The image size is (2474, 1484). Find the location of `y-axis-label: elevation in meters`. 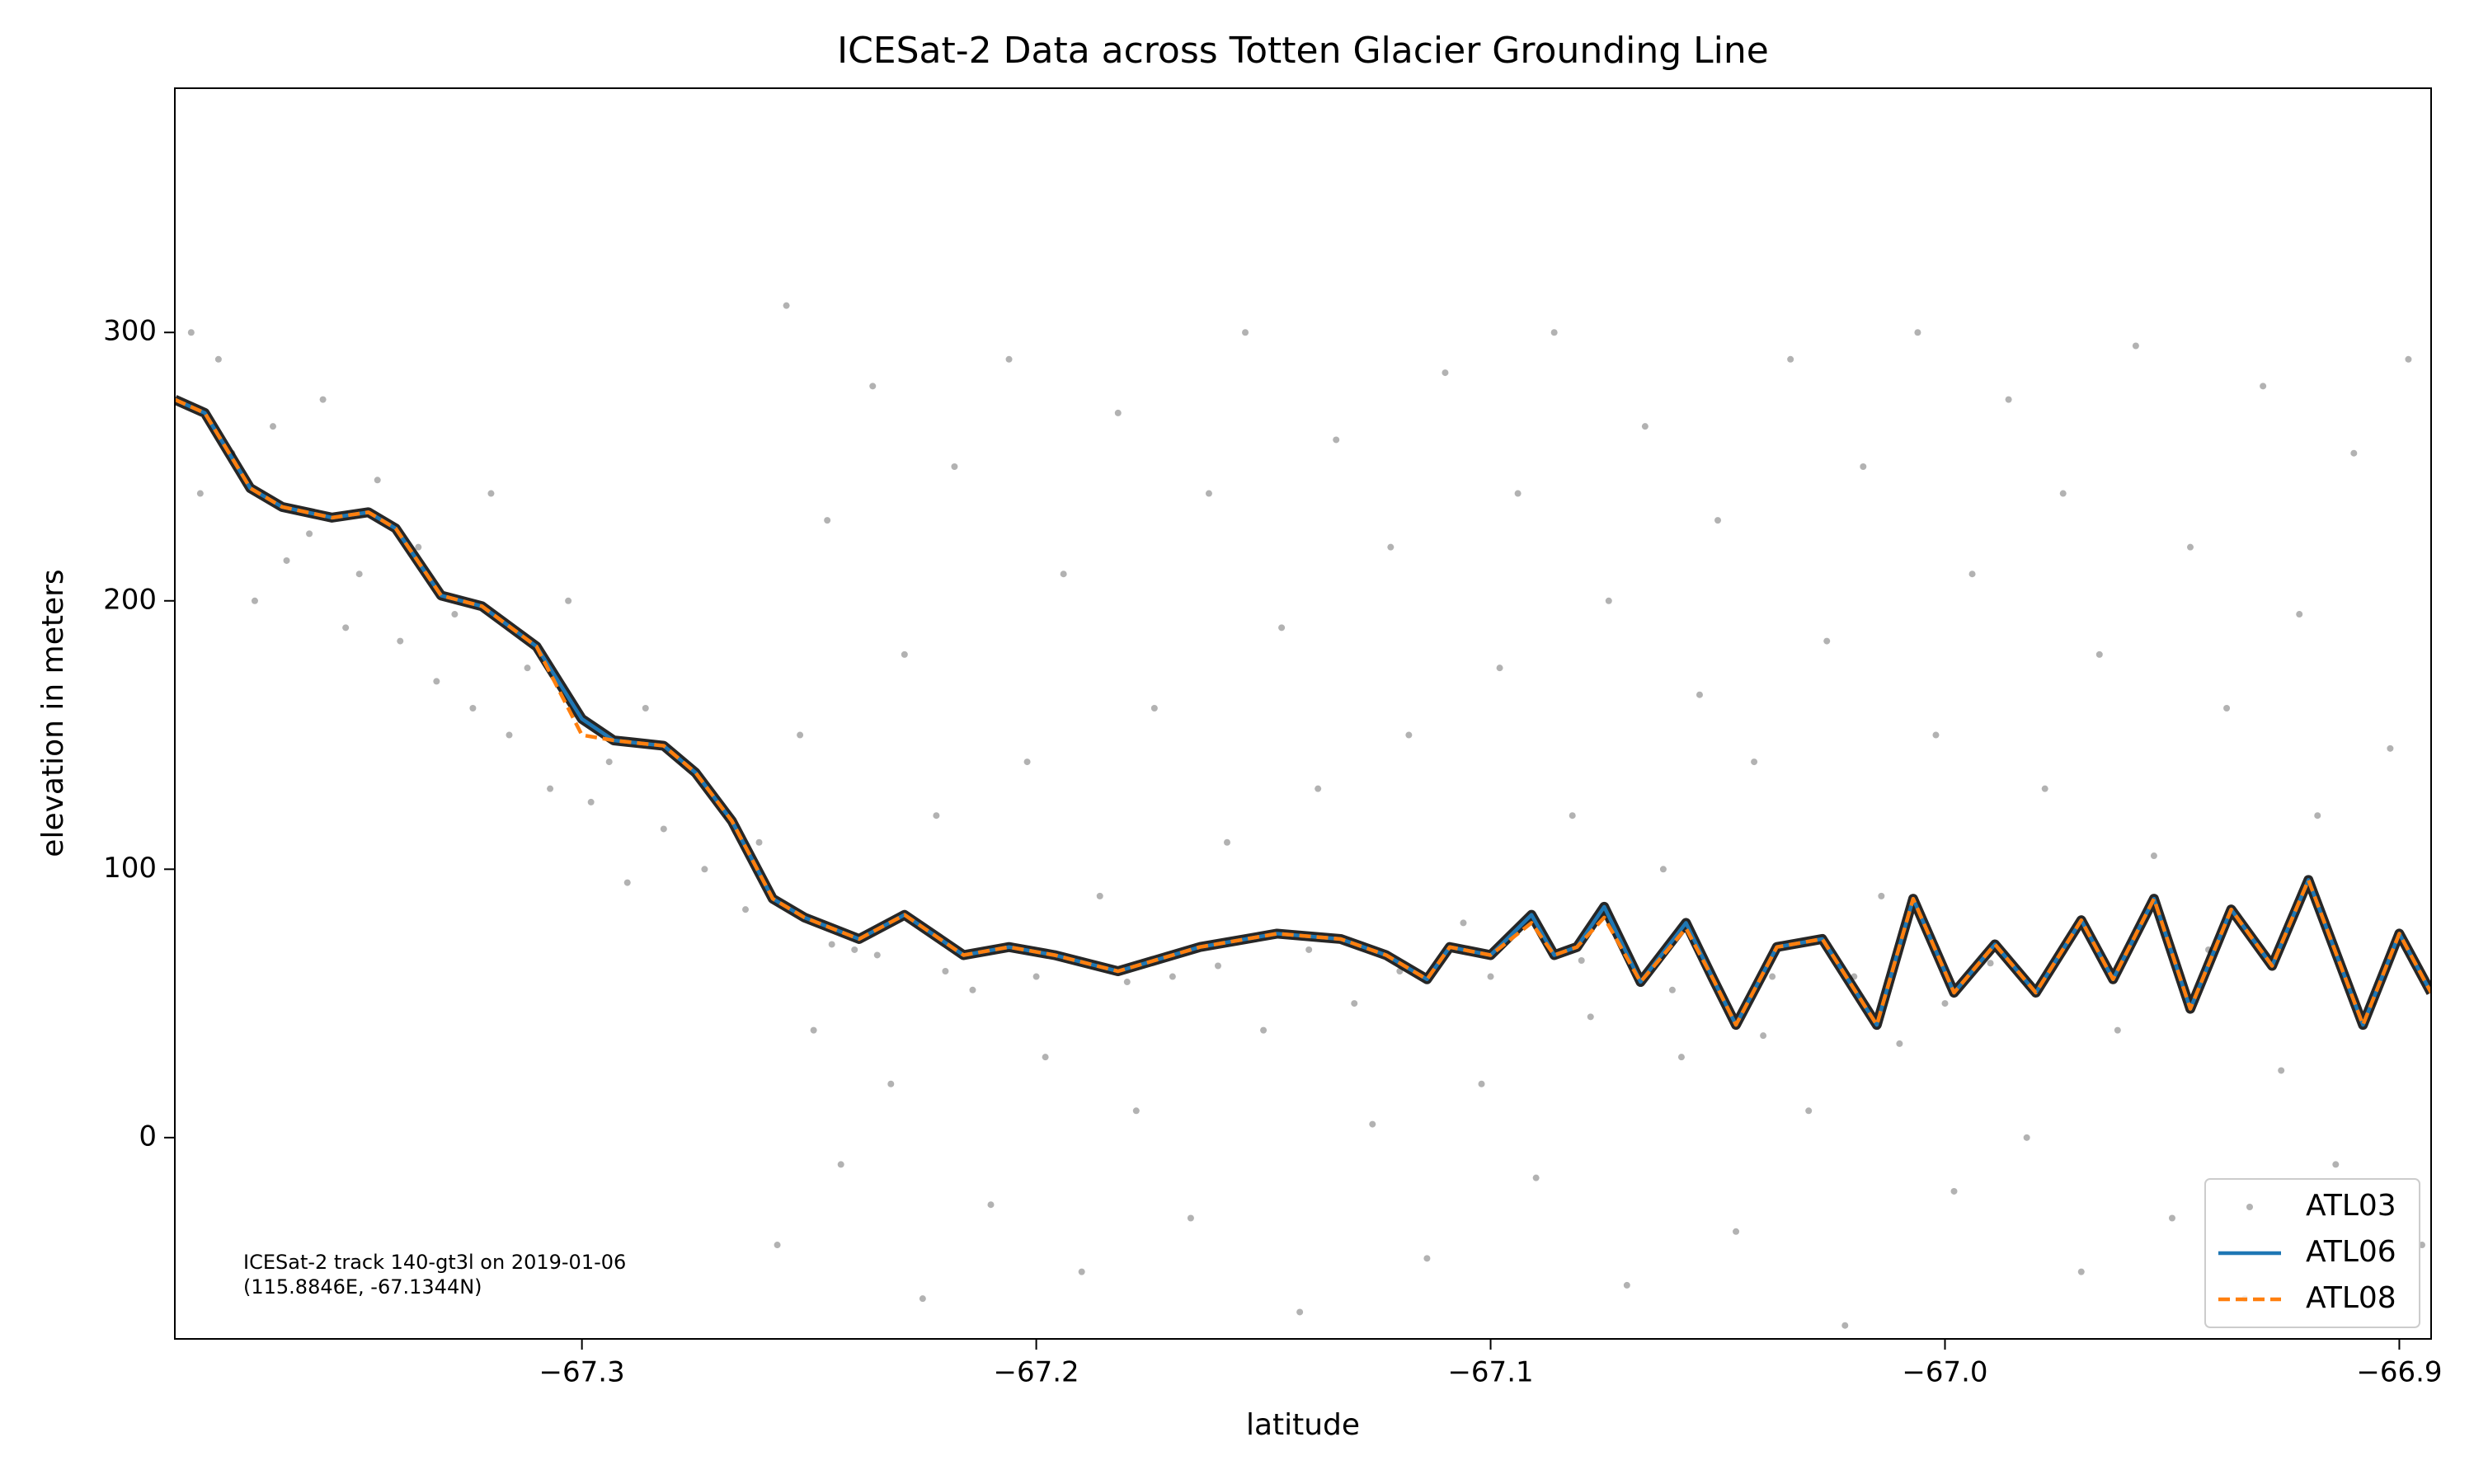

y-axis-label: elevation in meters is located at coordinates (53, 713).